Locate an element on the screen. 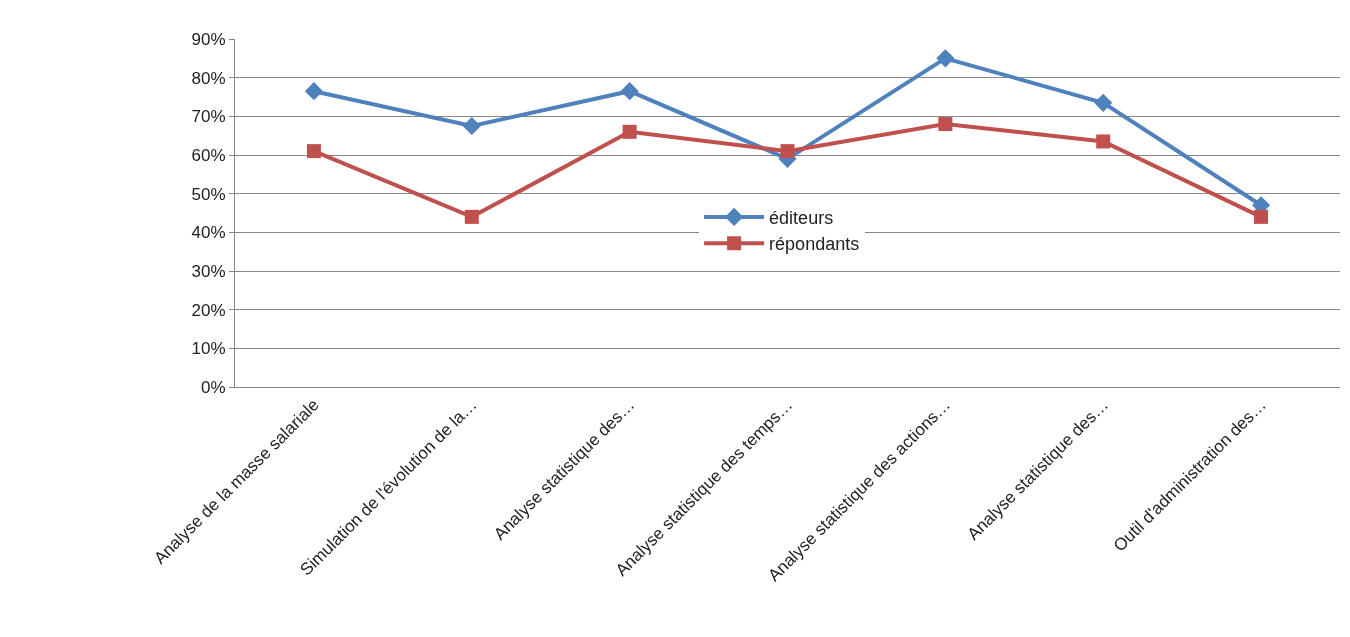 The width and height of the screenshot is (1350, 637). y-tick-label: 30% is located at coordinates (208, 271).